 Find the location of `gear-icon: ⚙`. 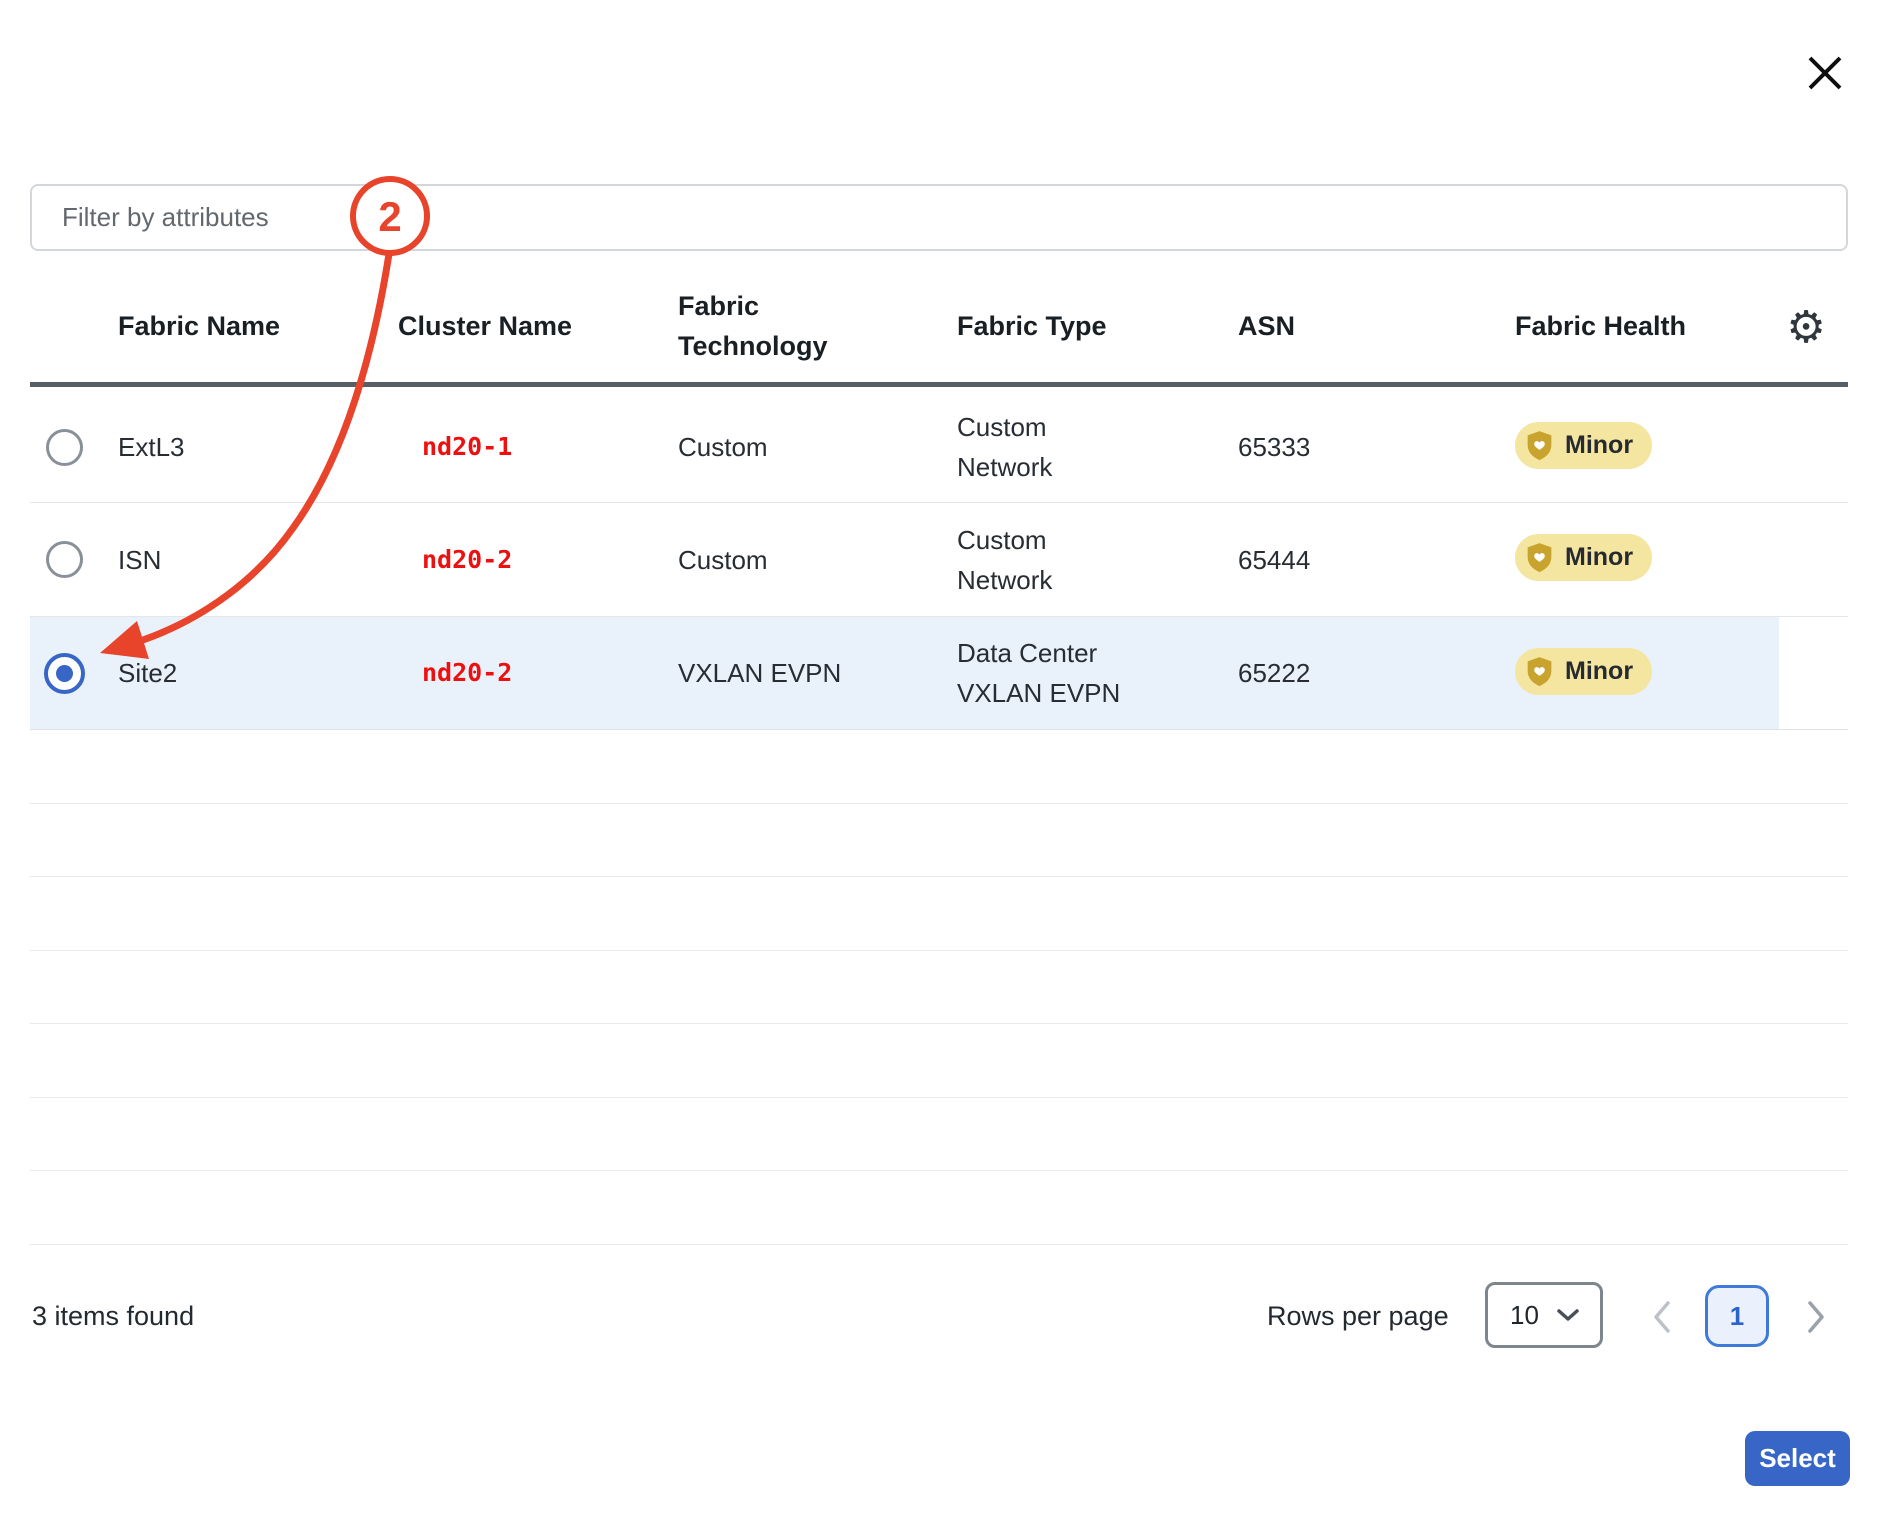

gear-icon: ⚙ is located at coordinates (1806, 327).